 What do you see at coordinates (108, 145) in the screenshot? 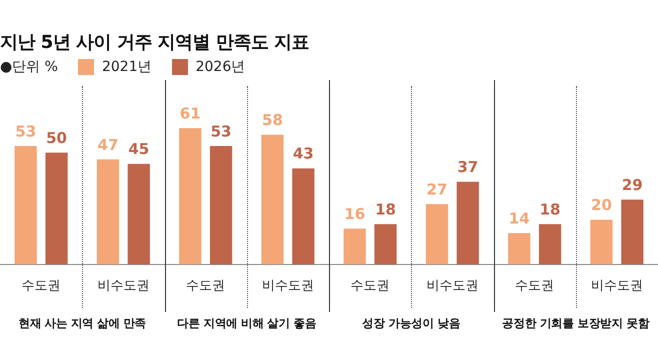
I see `data-label: 47` at bounding box center [108, 145].